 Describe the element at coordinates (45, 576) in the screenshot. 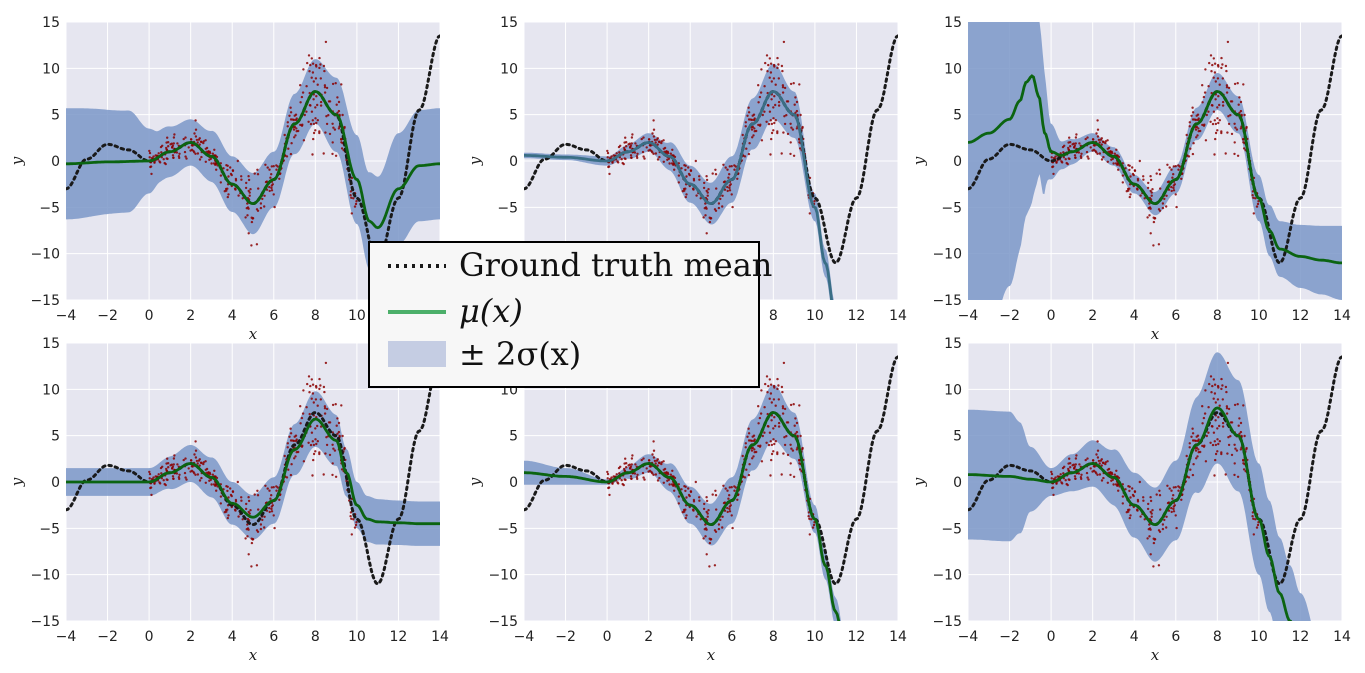

I see `y-tick-label: −10` at that location.